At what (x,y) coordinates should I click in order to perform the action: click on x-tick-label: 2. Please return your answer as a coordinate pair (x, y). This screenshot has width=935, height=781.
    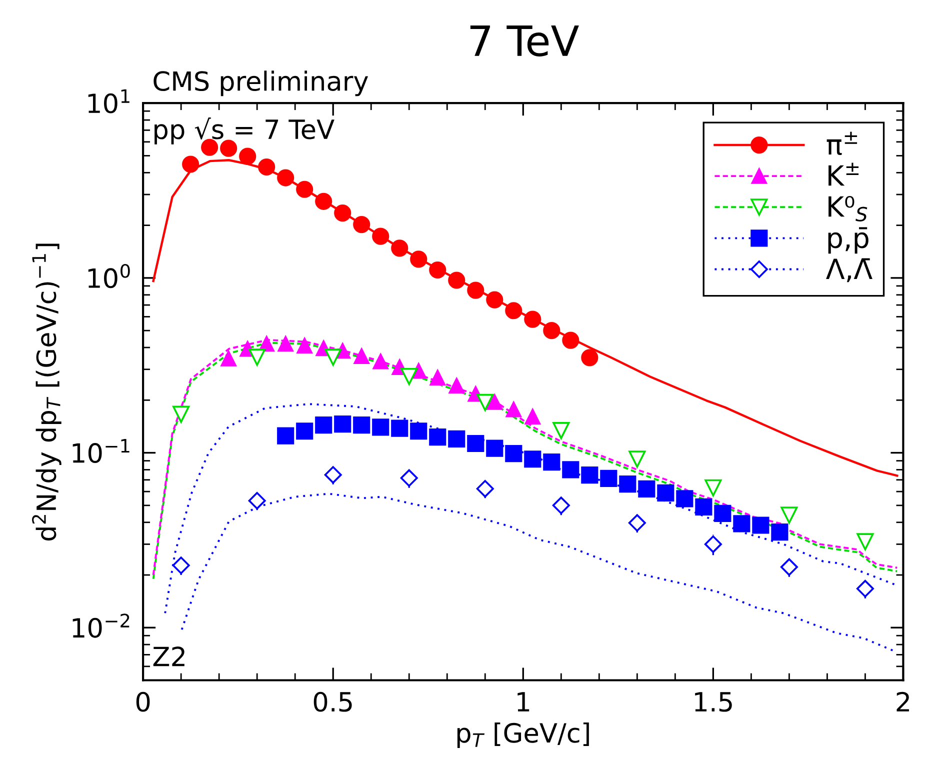
    Looking at the image, I should click on (902, 702).